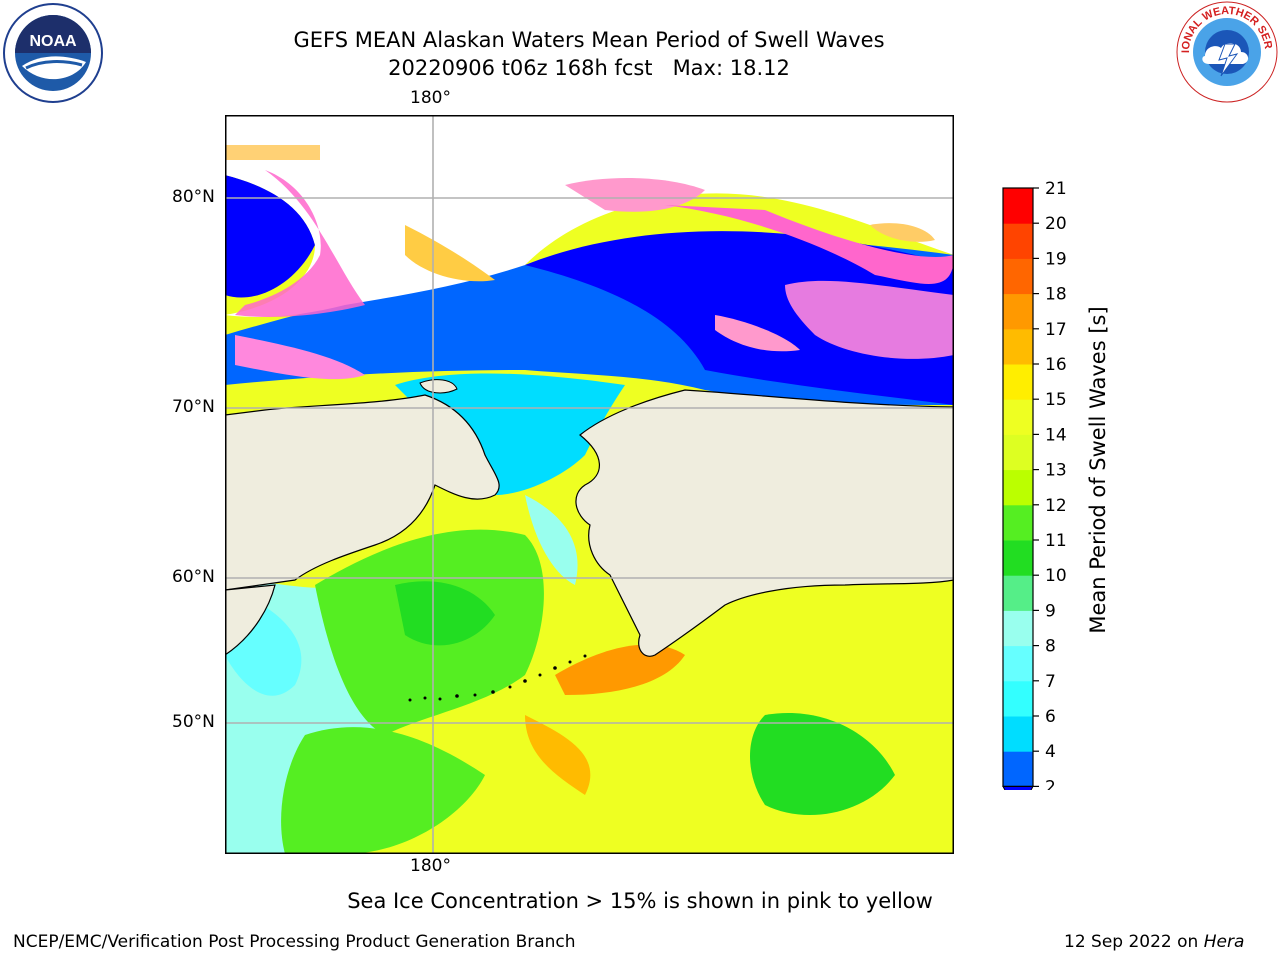 The width and height of the screenshot is (1280, 960). Describe the element at coordinates (1050, 647) in the screenshot. I see `colorbar-tick-label: 8` at that location.